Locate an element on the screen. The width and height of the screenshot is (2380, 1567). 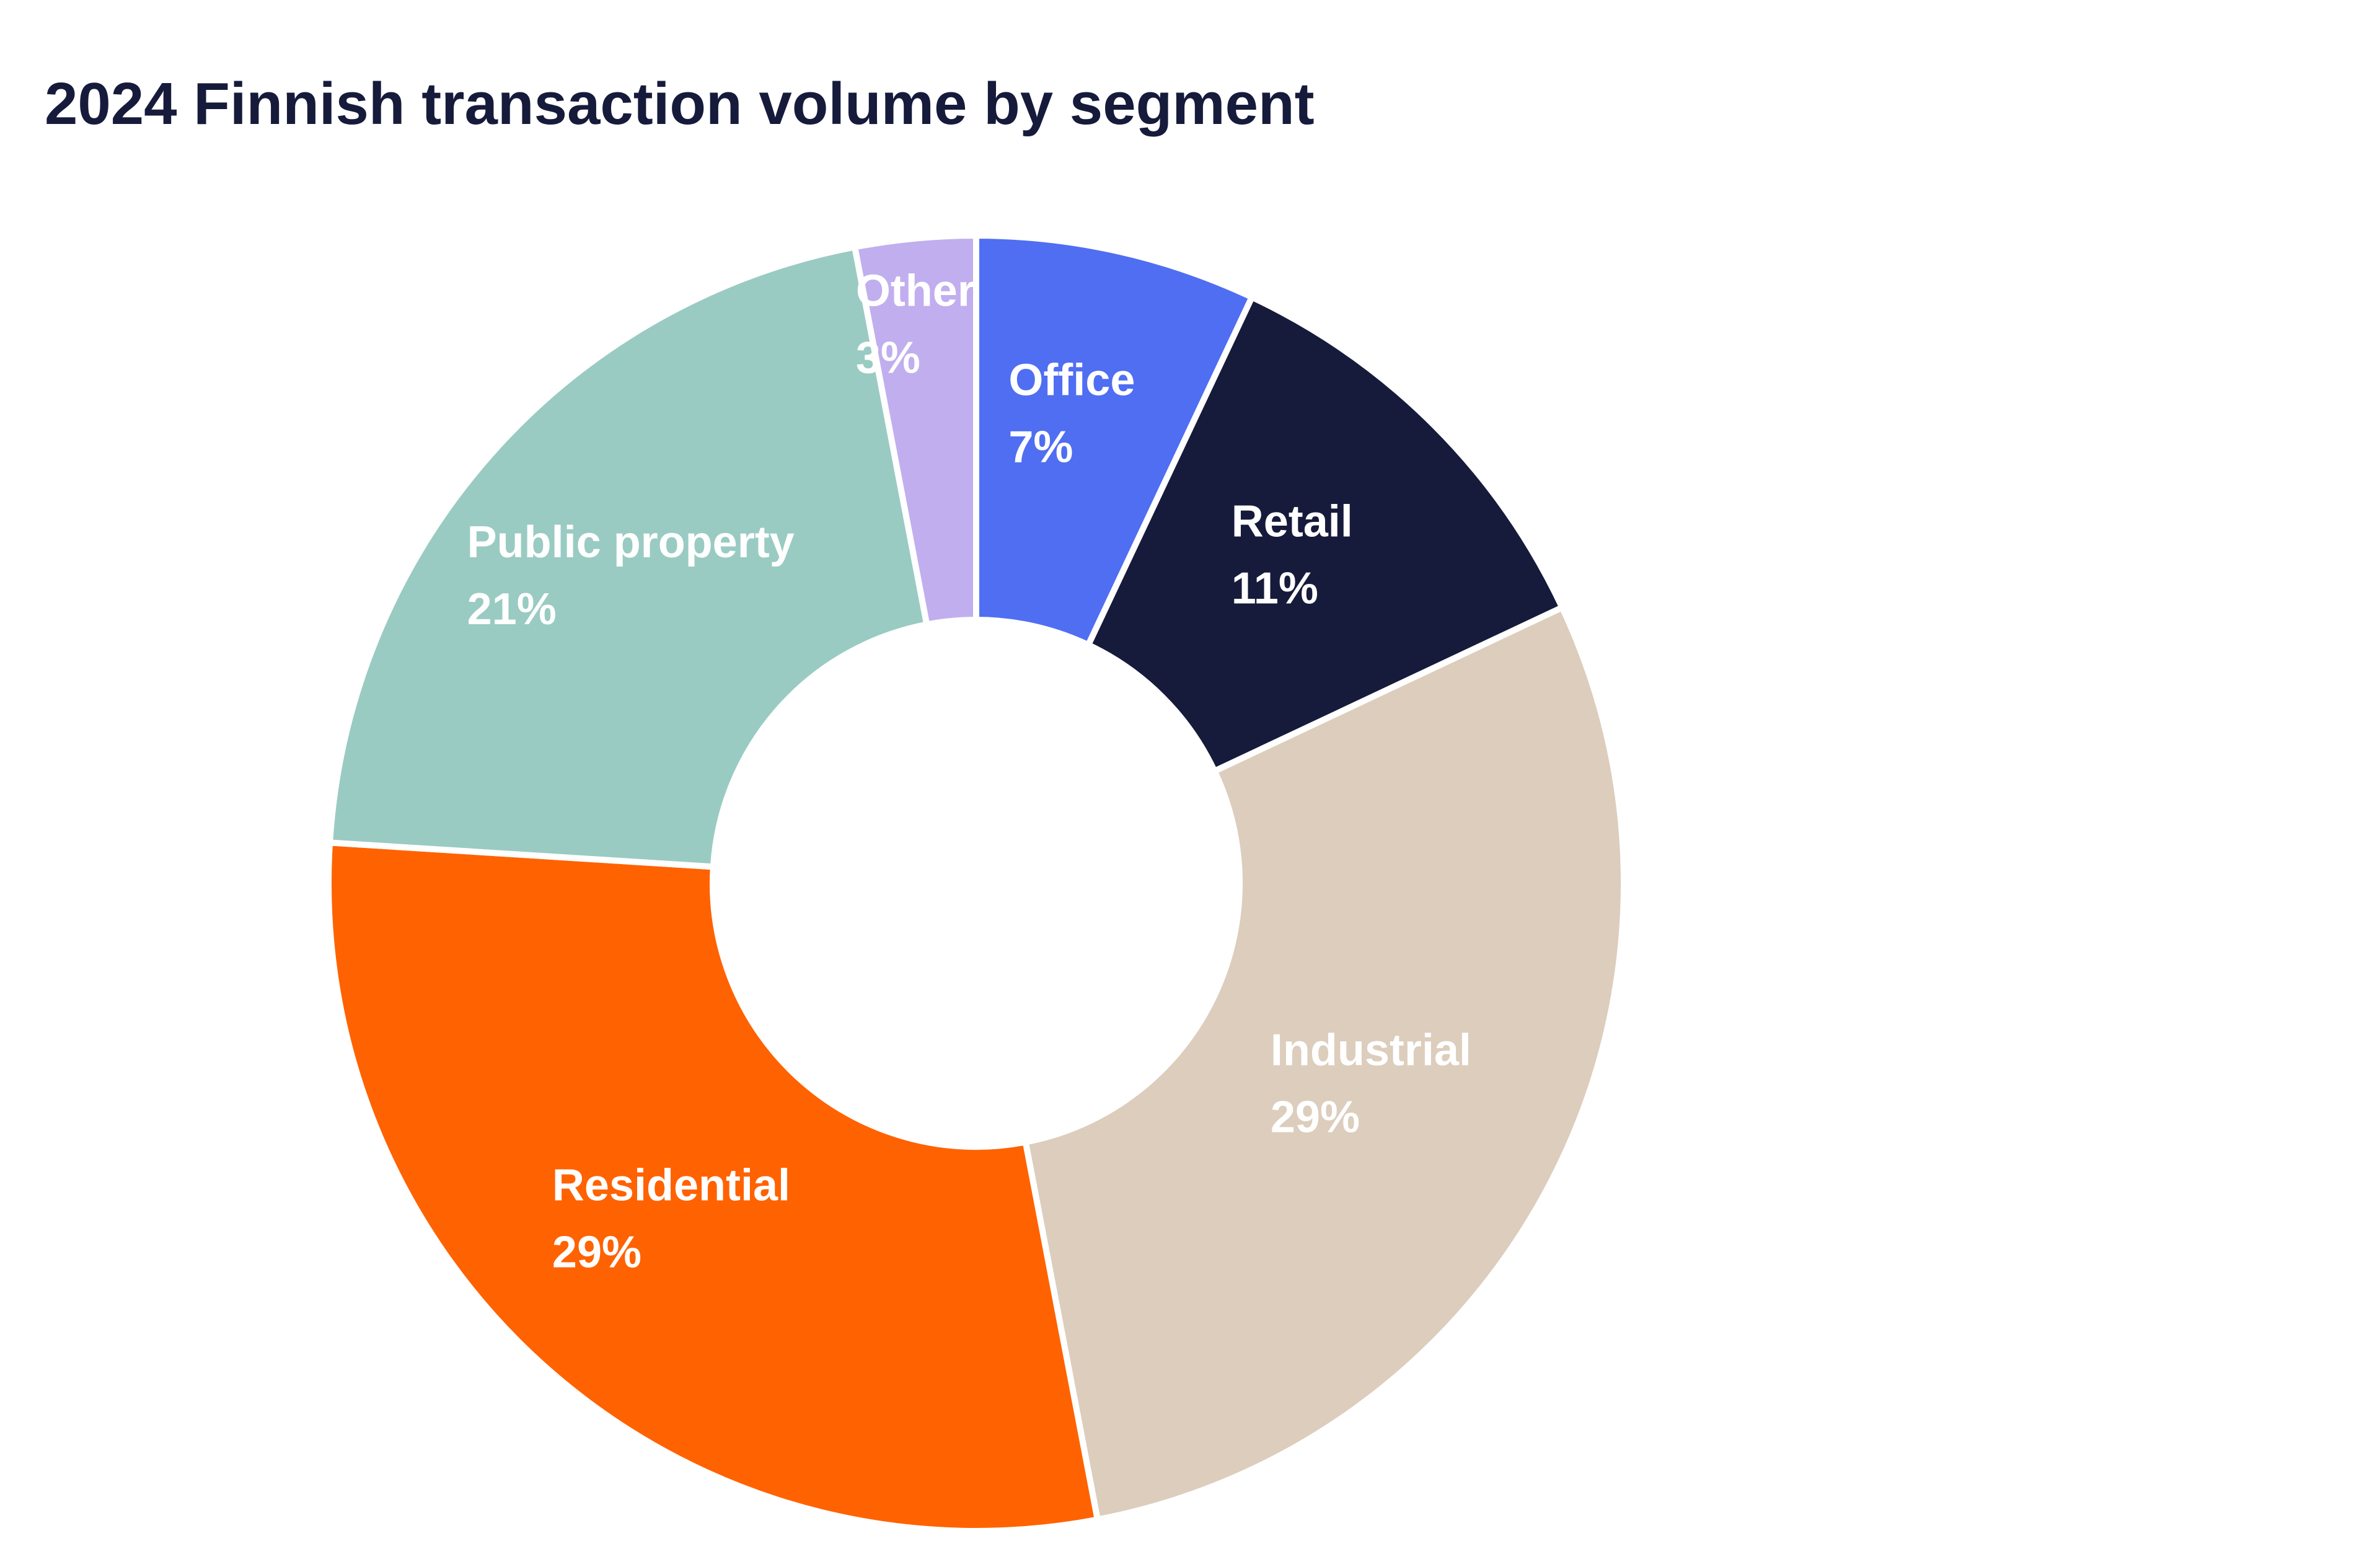
slice-office is located at coordinates (1114, 441).